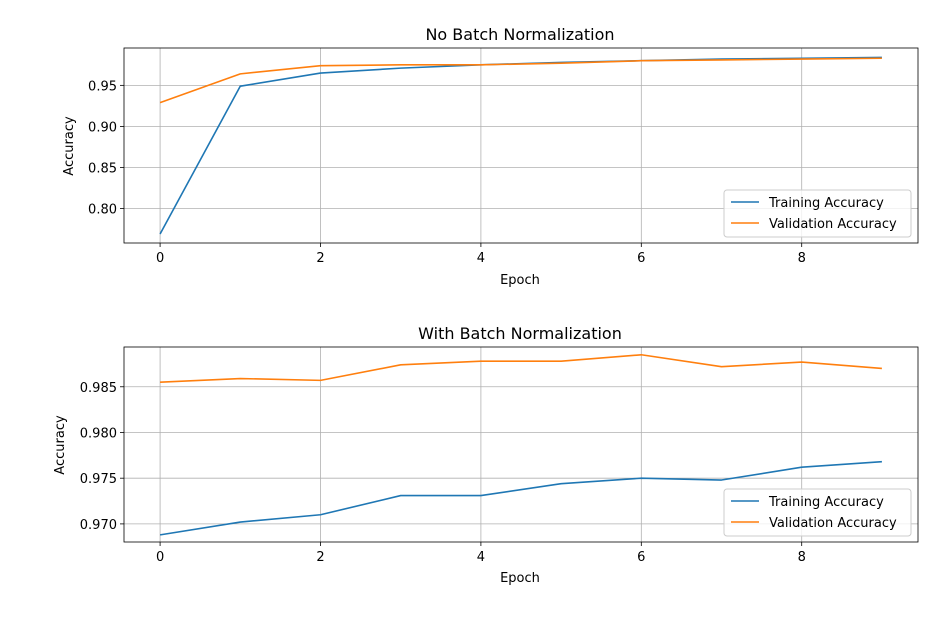 Image resolution: width=940 pixels, height=617 pixels. I want to click on y-tick-label: 0.80, so click(102, 210).